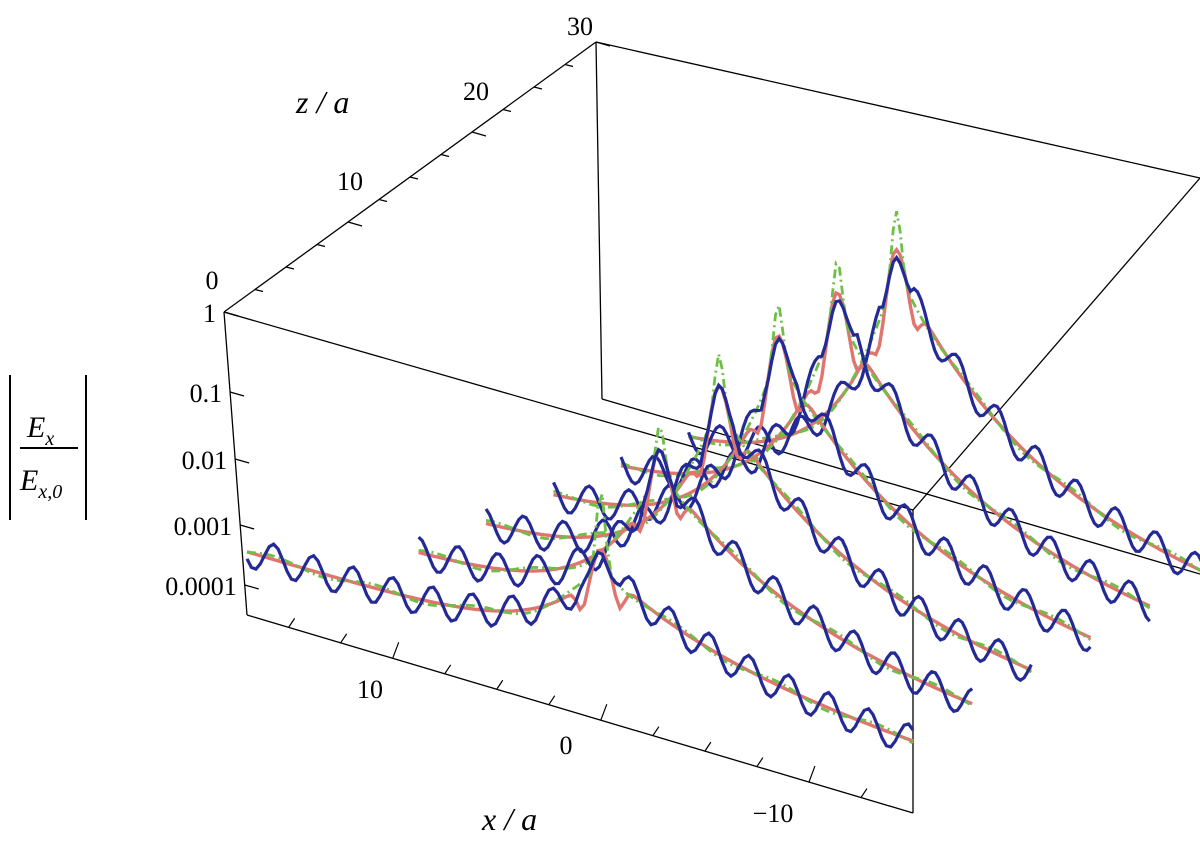 The height and width of the screenshot is (842, 1200). Describe the element at coordinates (566, 745) in the screenshot. I see `x-tick-label: 0` at that location.